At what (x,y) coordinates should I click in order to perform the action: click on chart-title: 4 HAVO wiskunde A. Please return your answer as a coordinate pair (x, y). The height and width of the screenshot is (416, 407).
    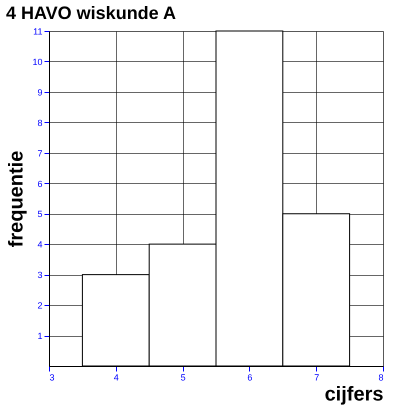
    Looking at the image, I should click on (91, 13).